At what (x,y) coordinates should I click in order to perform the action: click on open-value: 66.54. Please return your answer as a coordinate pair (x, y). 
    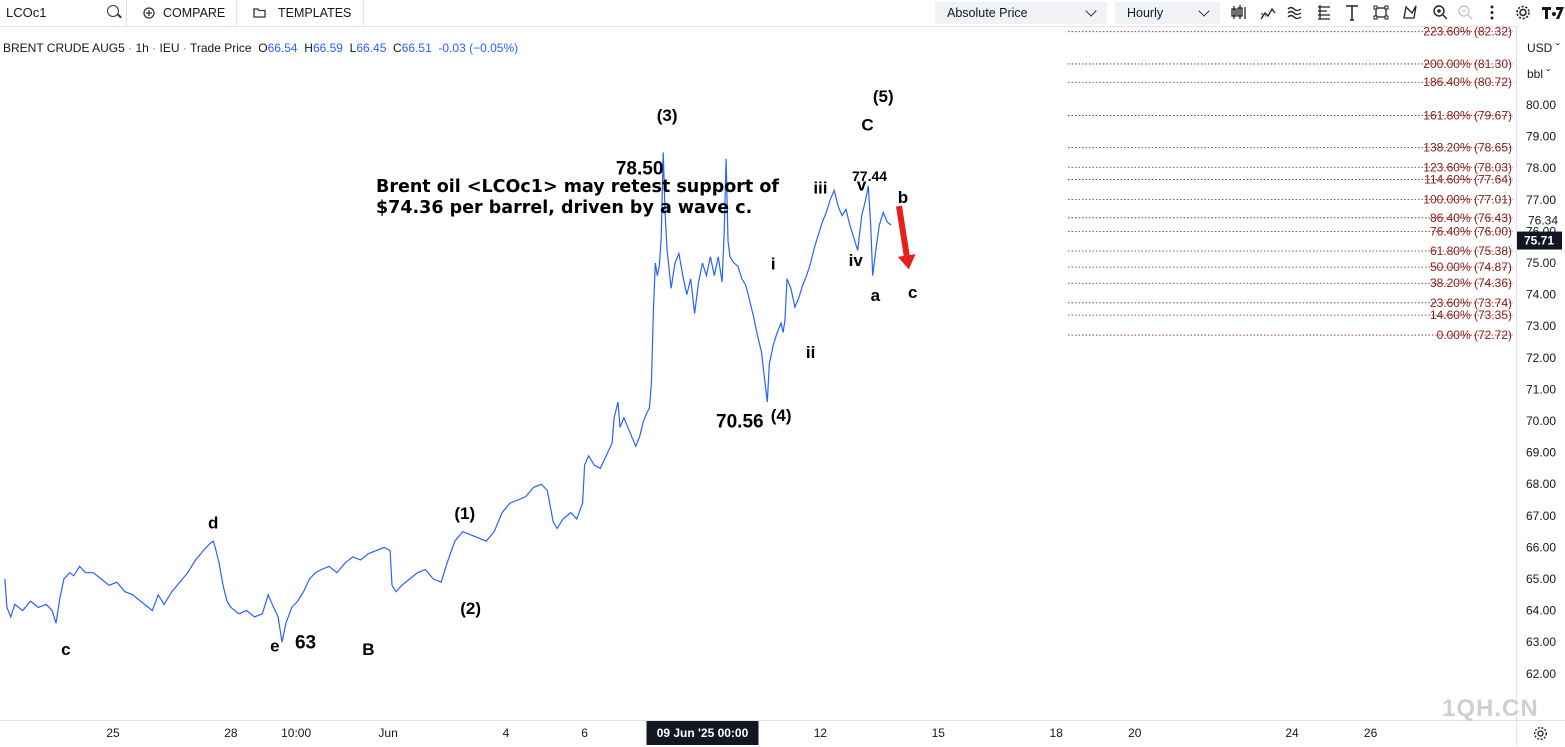
    Looking at the image, I should click on (282, 48).